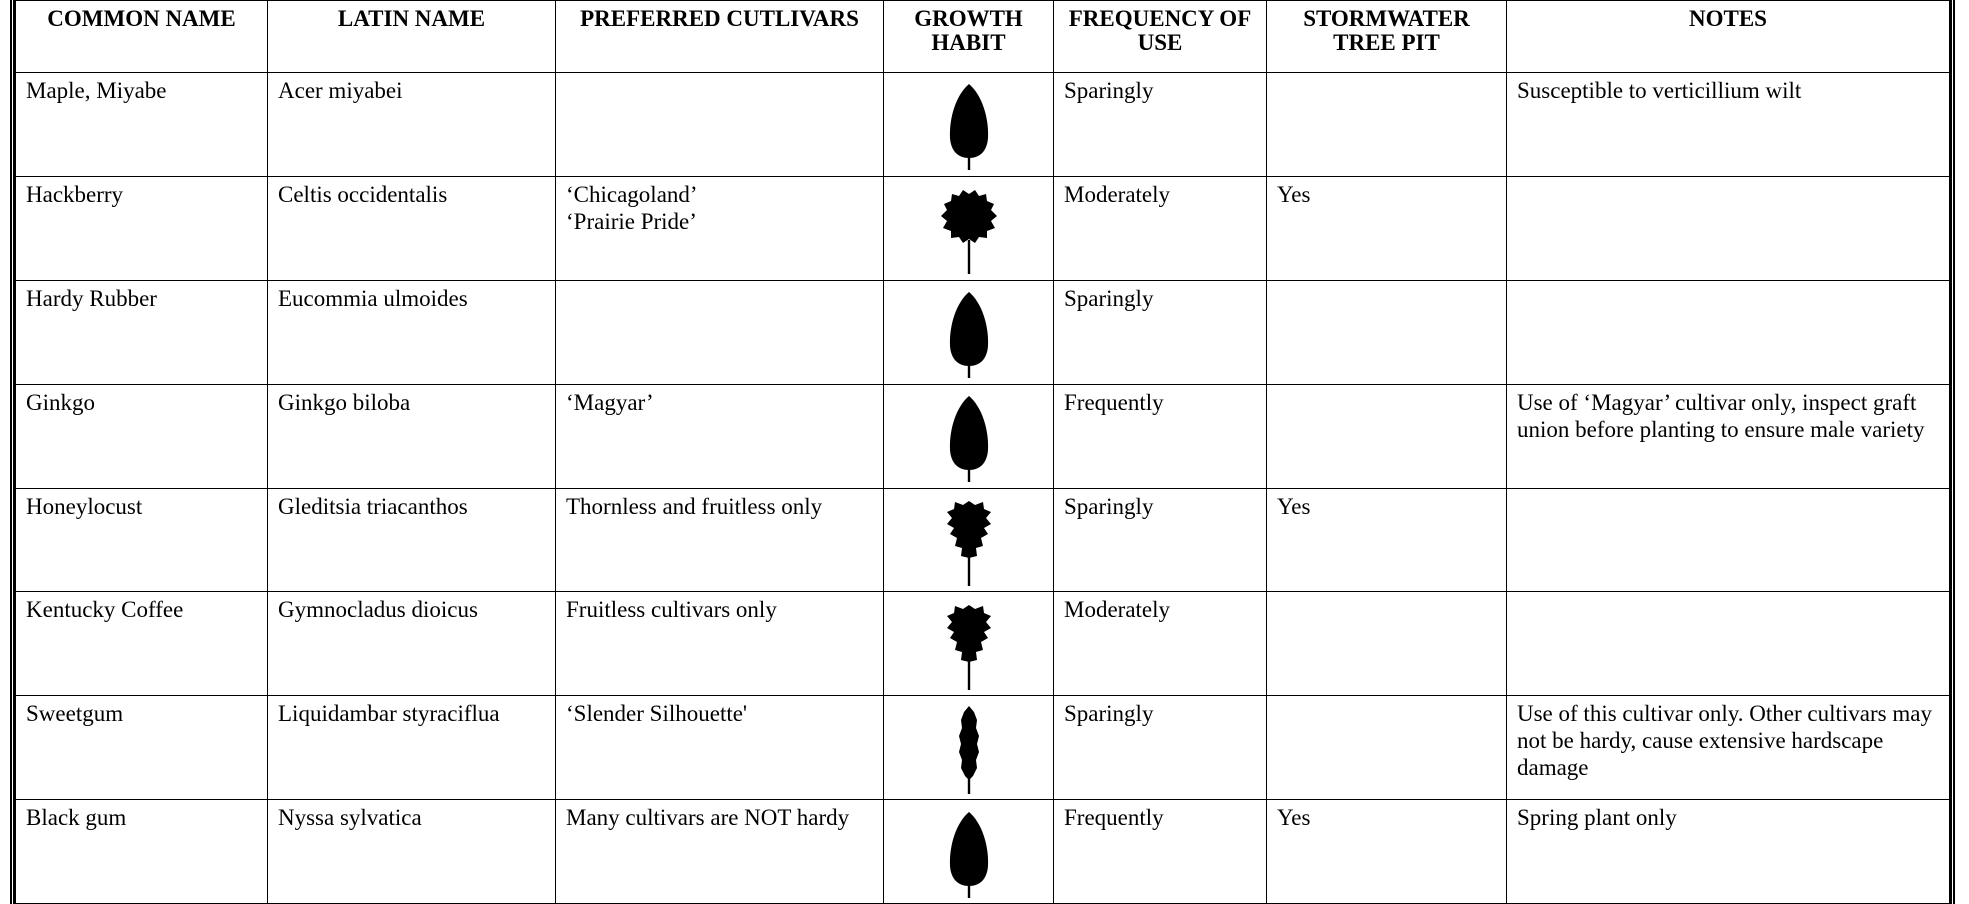  I want to click on table-row: Hardy Rubber Eucommia ulmoides Sparingly, so click(982, 332).